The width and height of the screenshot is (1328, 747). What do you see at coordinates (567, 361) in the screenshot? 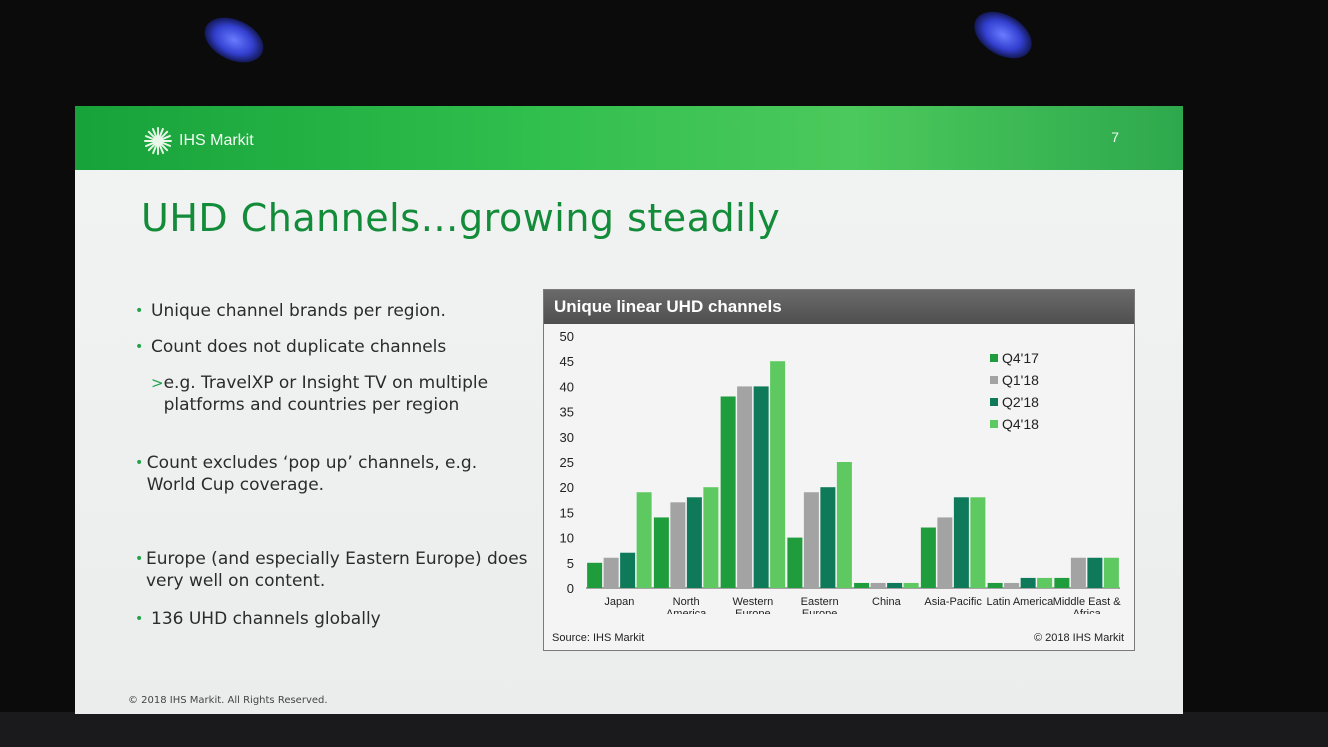
I see `y-tick-label: 45` at bounding box center [567, 361].